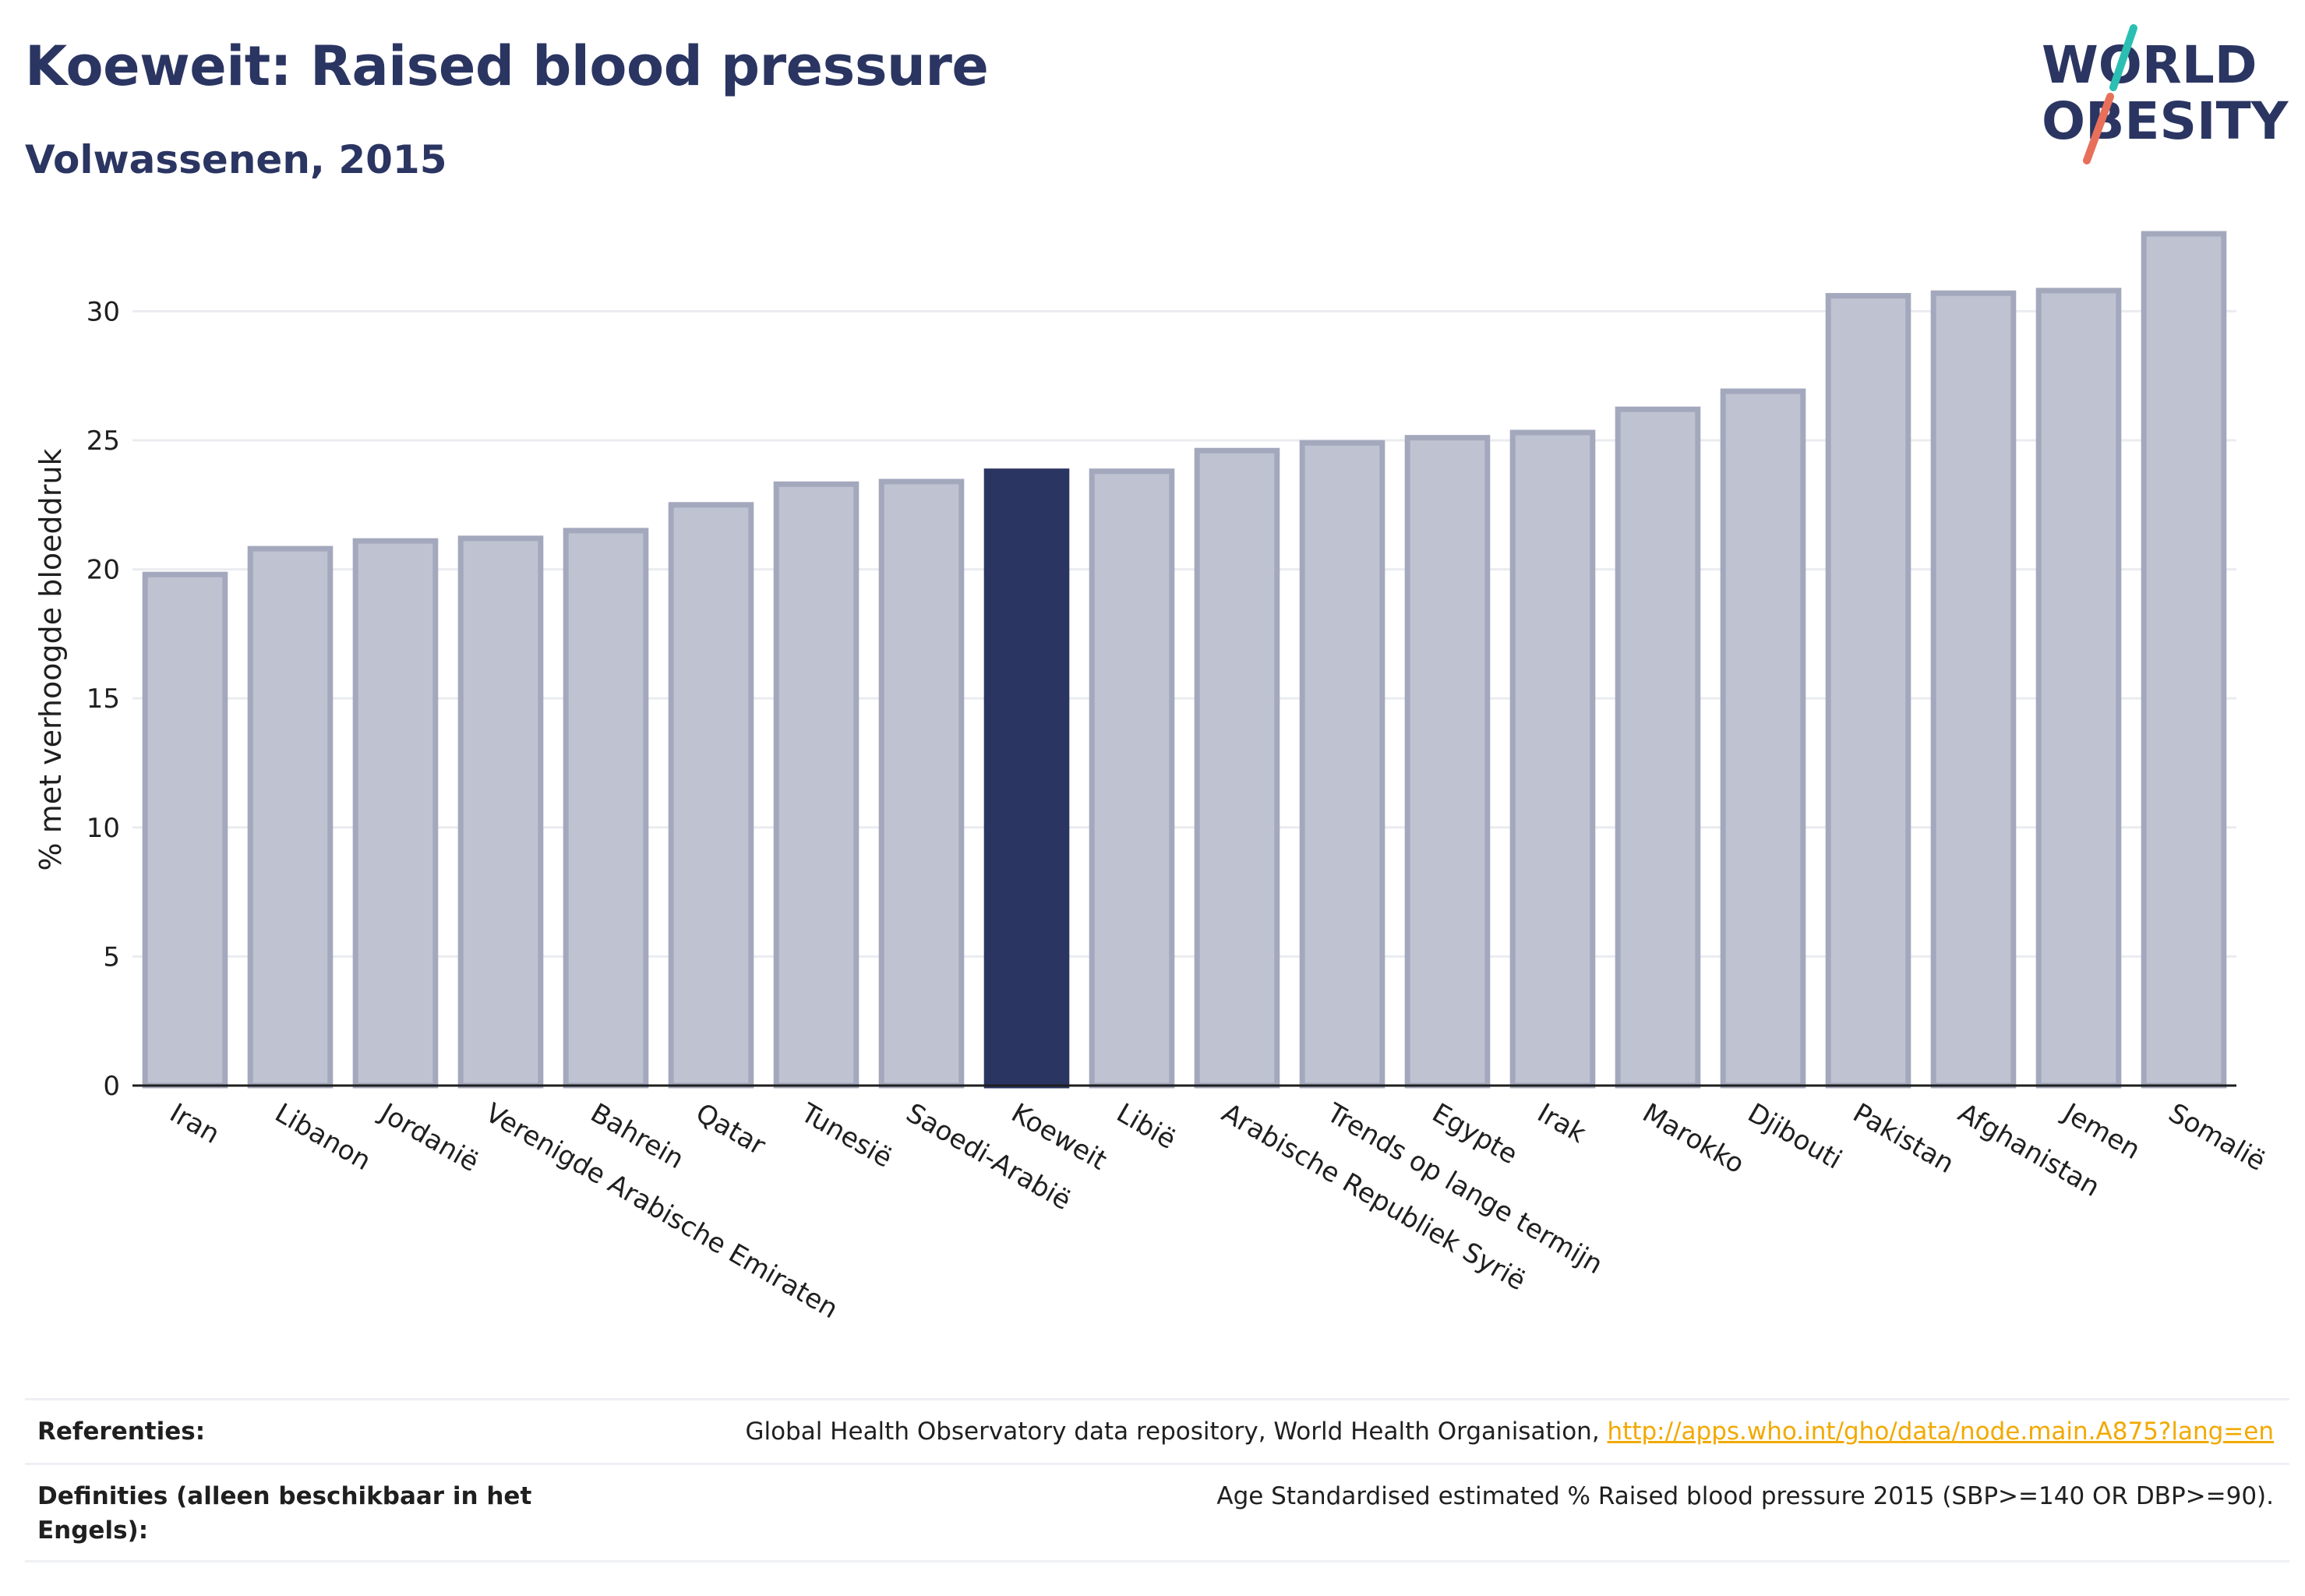  Describe the element at coordinates (1146, 1126) in the screenshot. I see `x-tick-label: Libië` at that location.